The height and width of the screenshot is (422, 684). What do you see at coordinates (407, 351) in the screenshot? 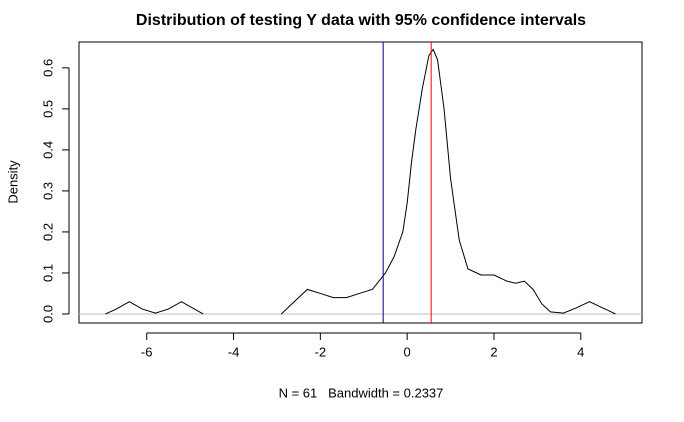
I see `x-tick-label: 0` at bounding box center [407, 351].